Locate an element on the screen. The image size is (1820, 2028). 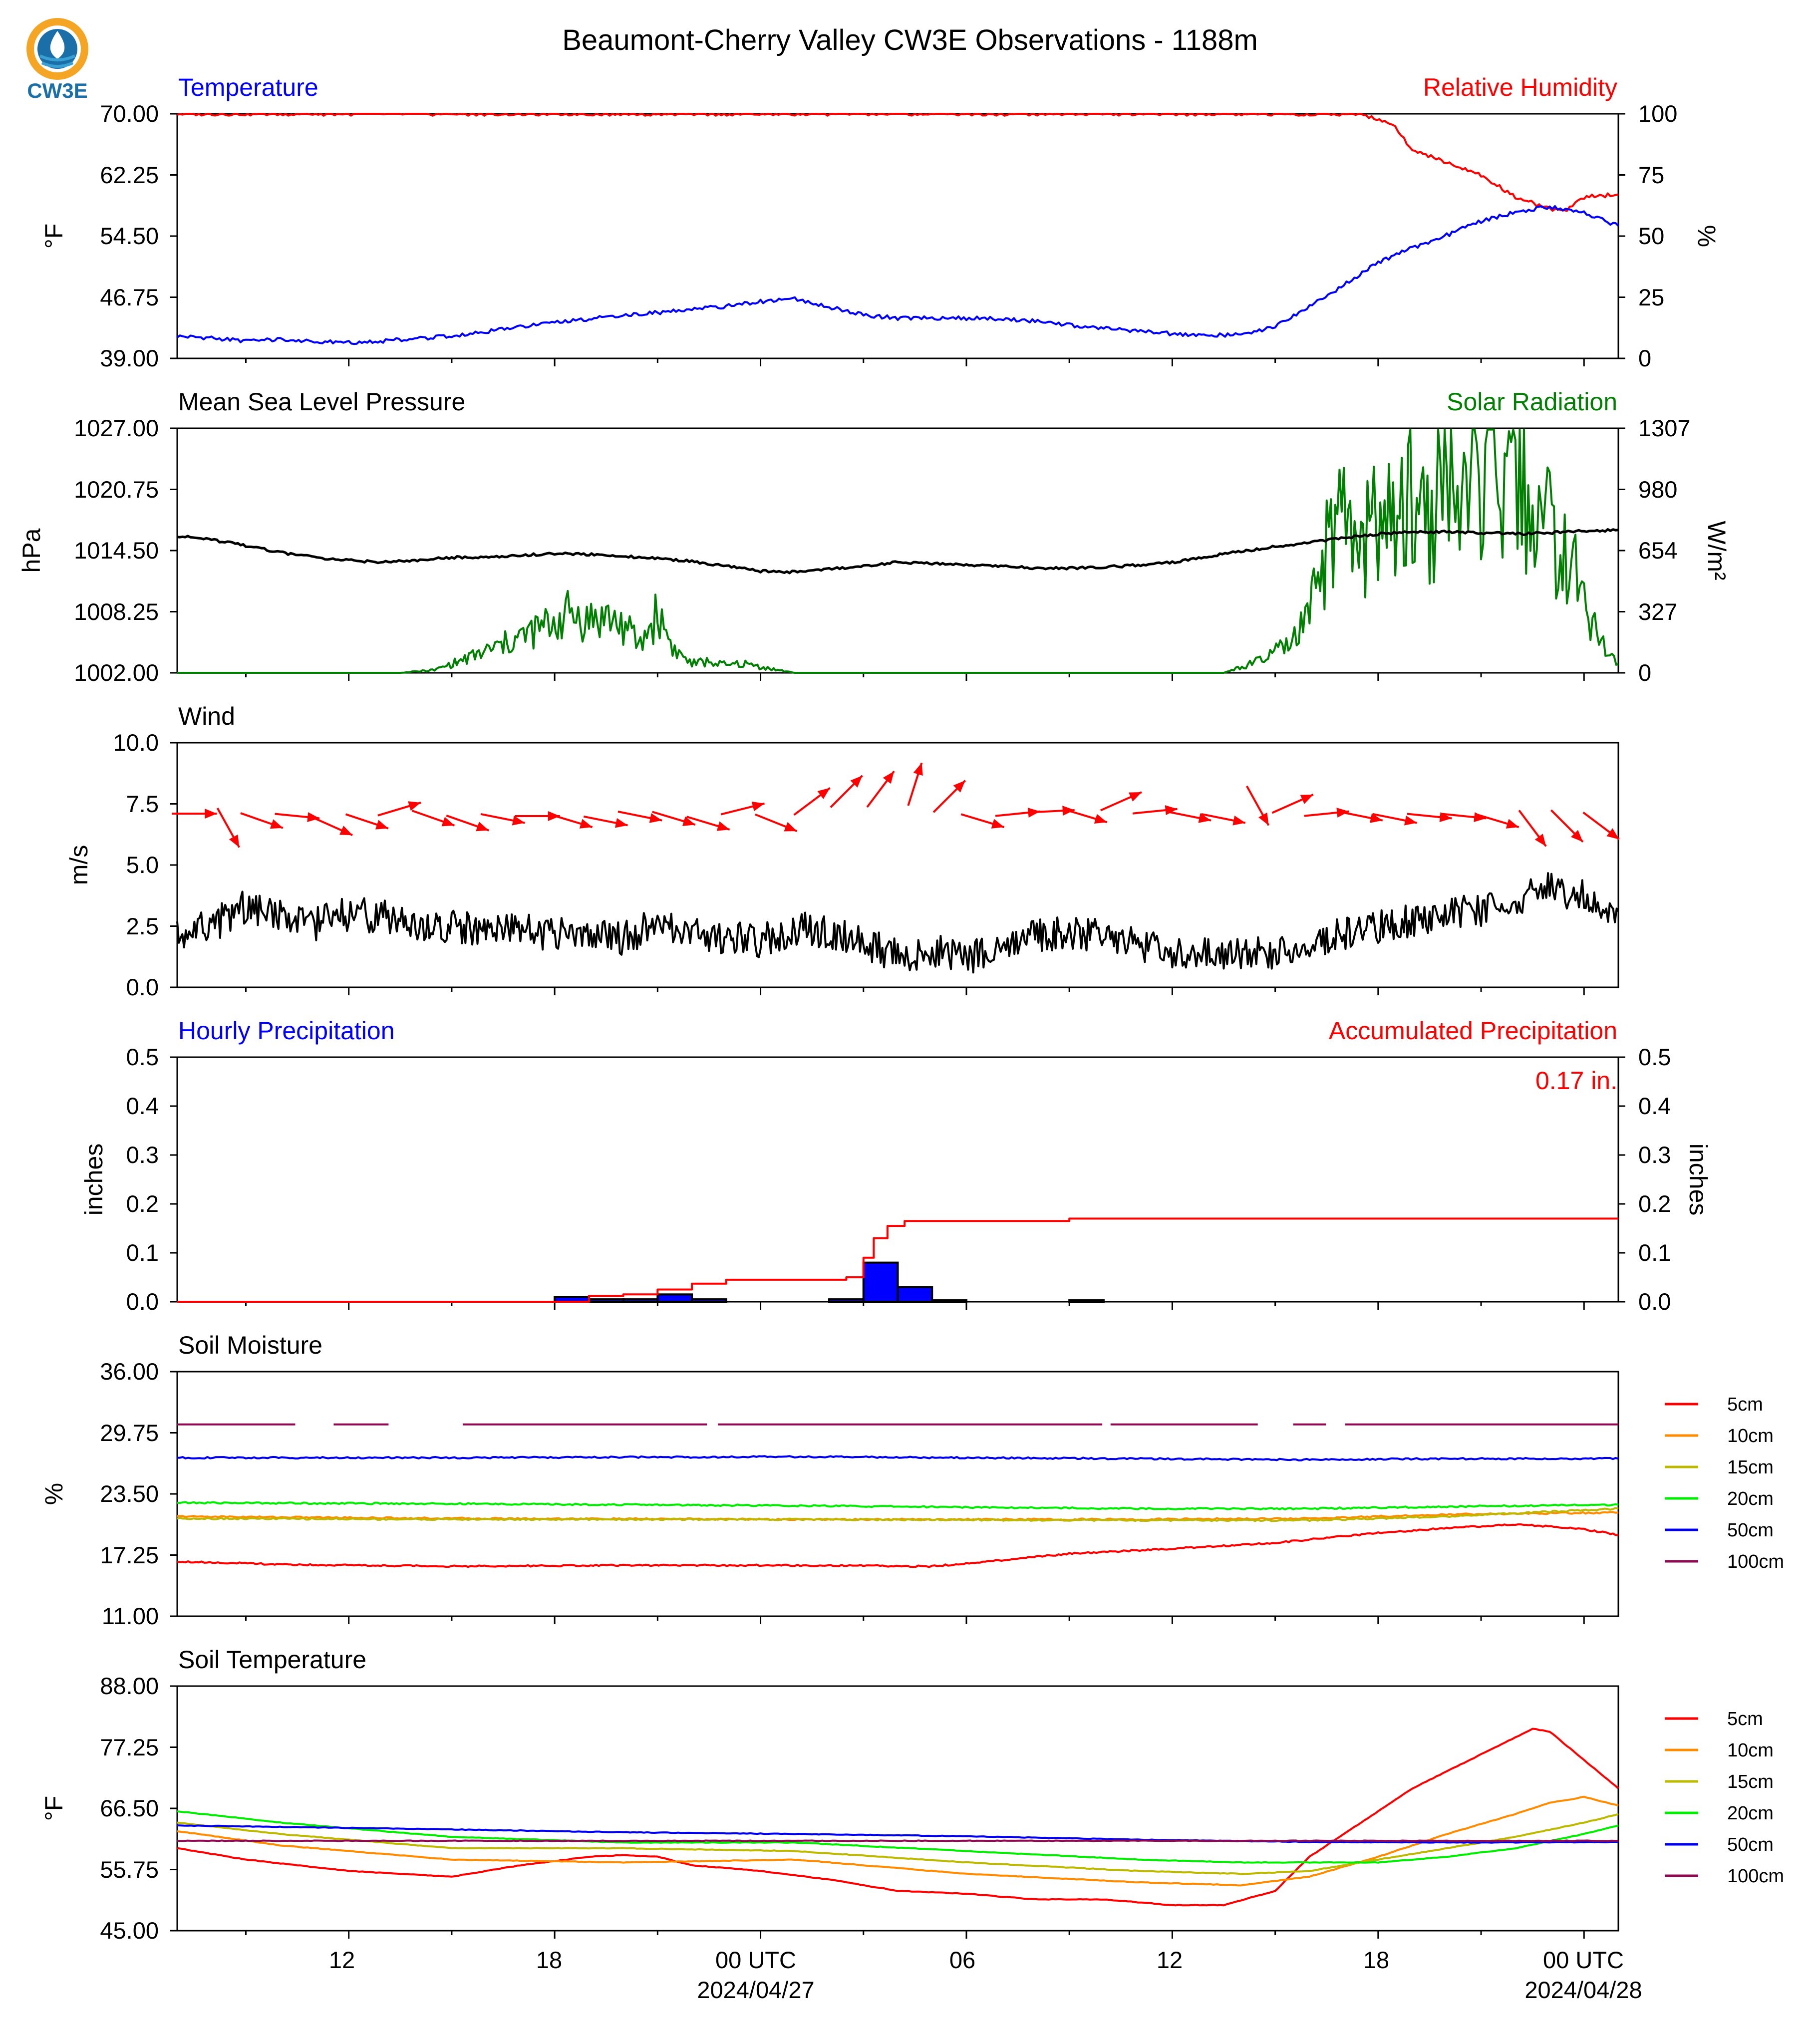
soil-temperature-100cm-line is located at coordinates (897, 1840).